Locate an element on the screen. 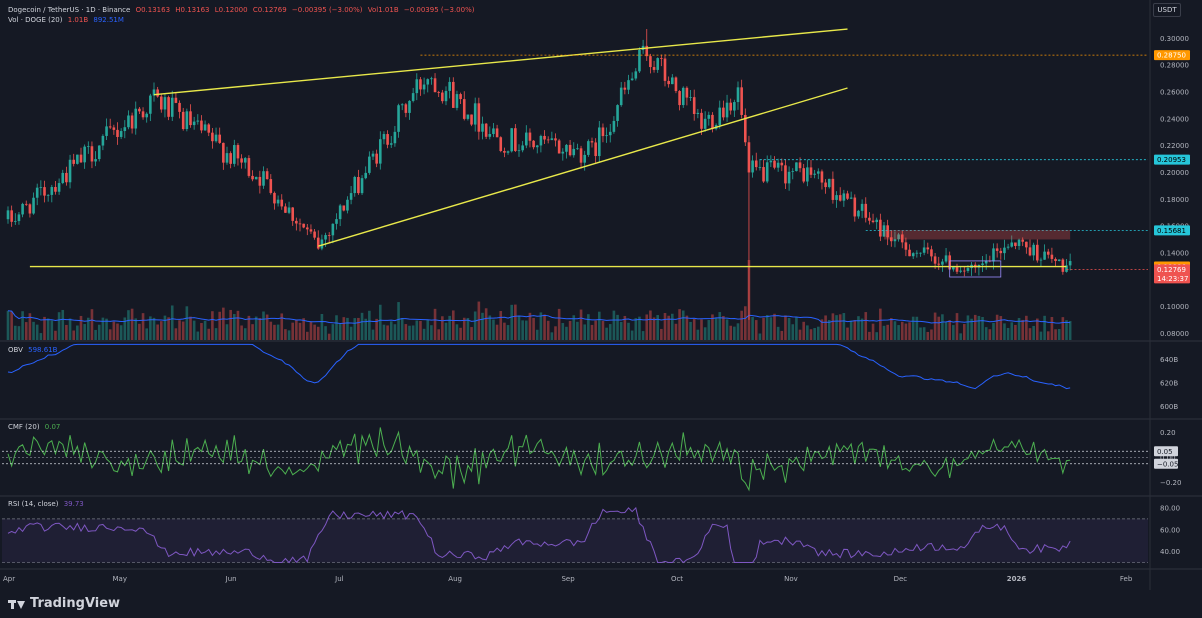  indicator-tick-label: −0.20 is located at coordinates (1170, 483).